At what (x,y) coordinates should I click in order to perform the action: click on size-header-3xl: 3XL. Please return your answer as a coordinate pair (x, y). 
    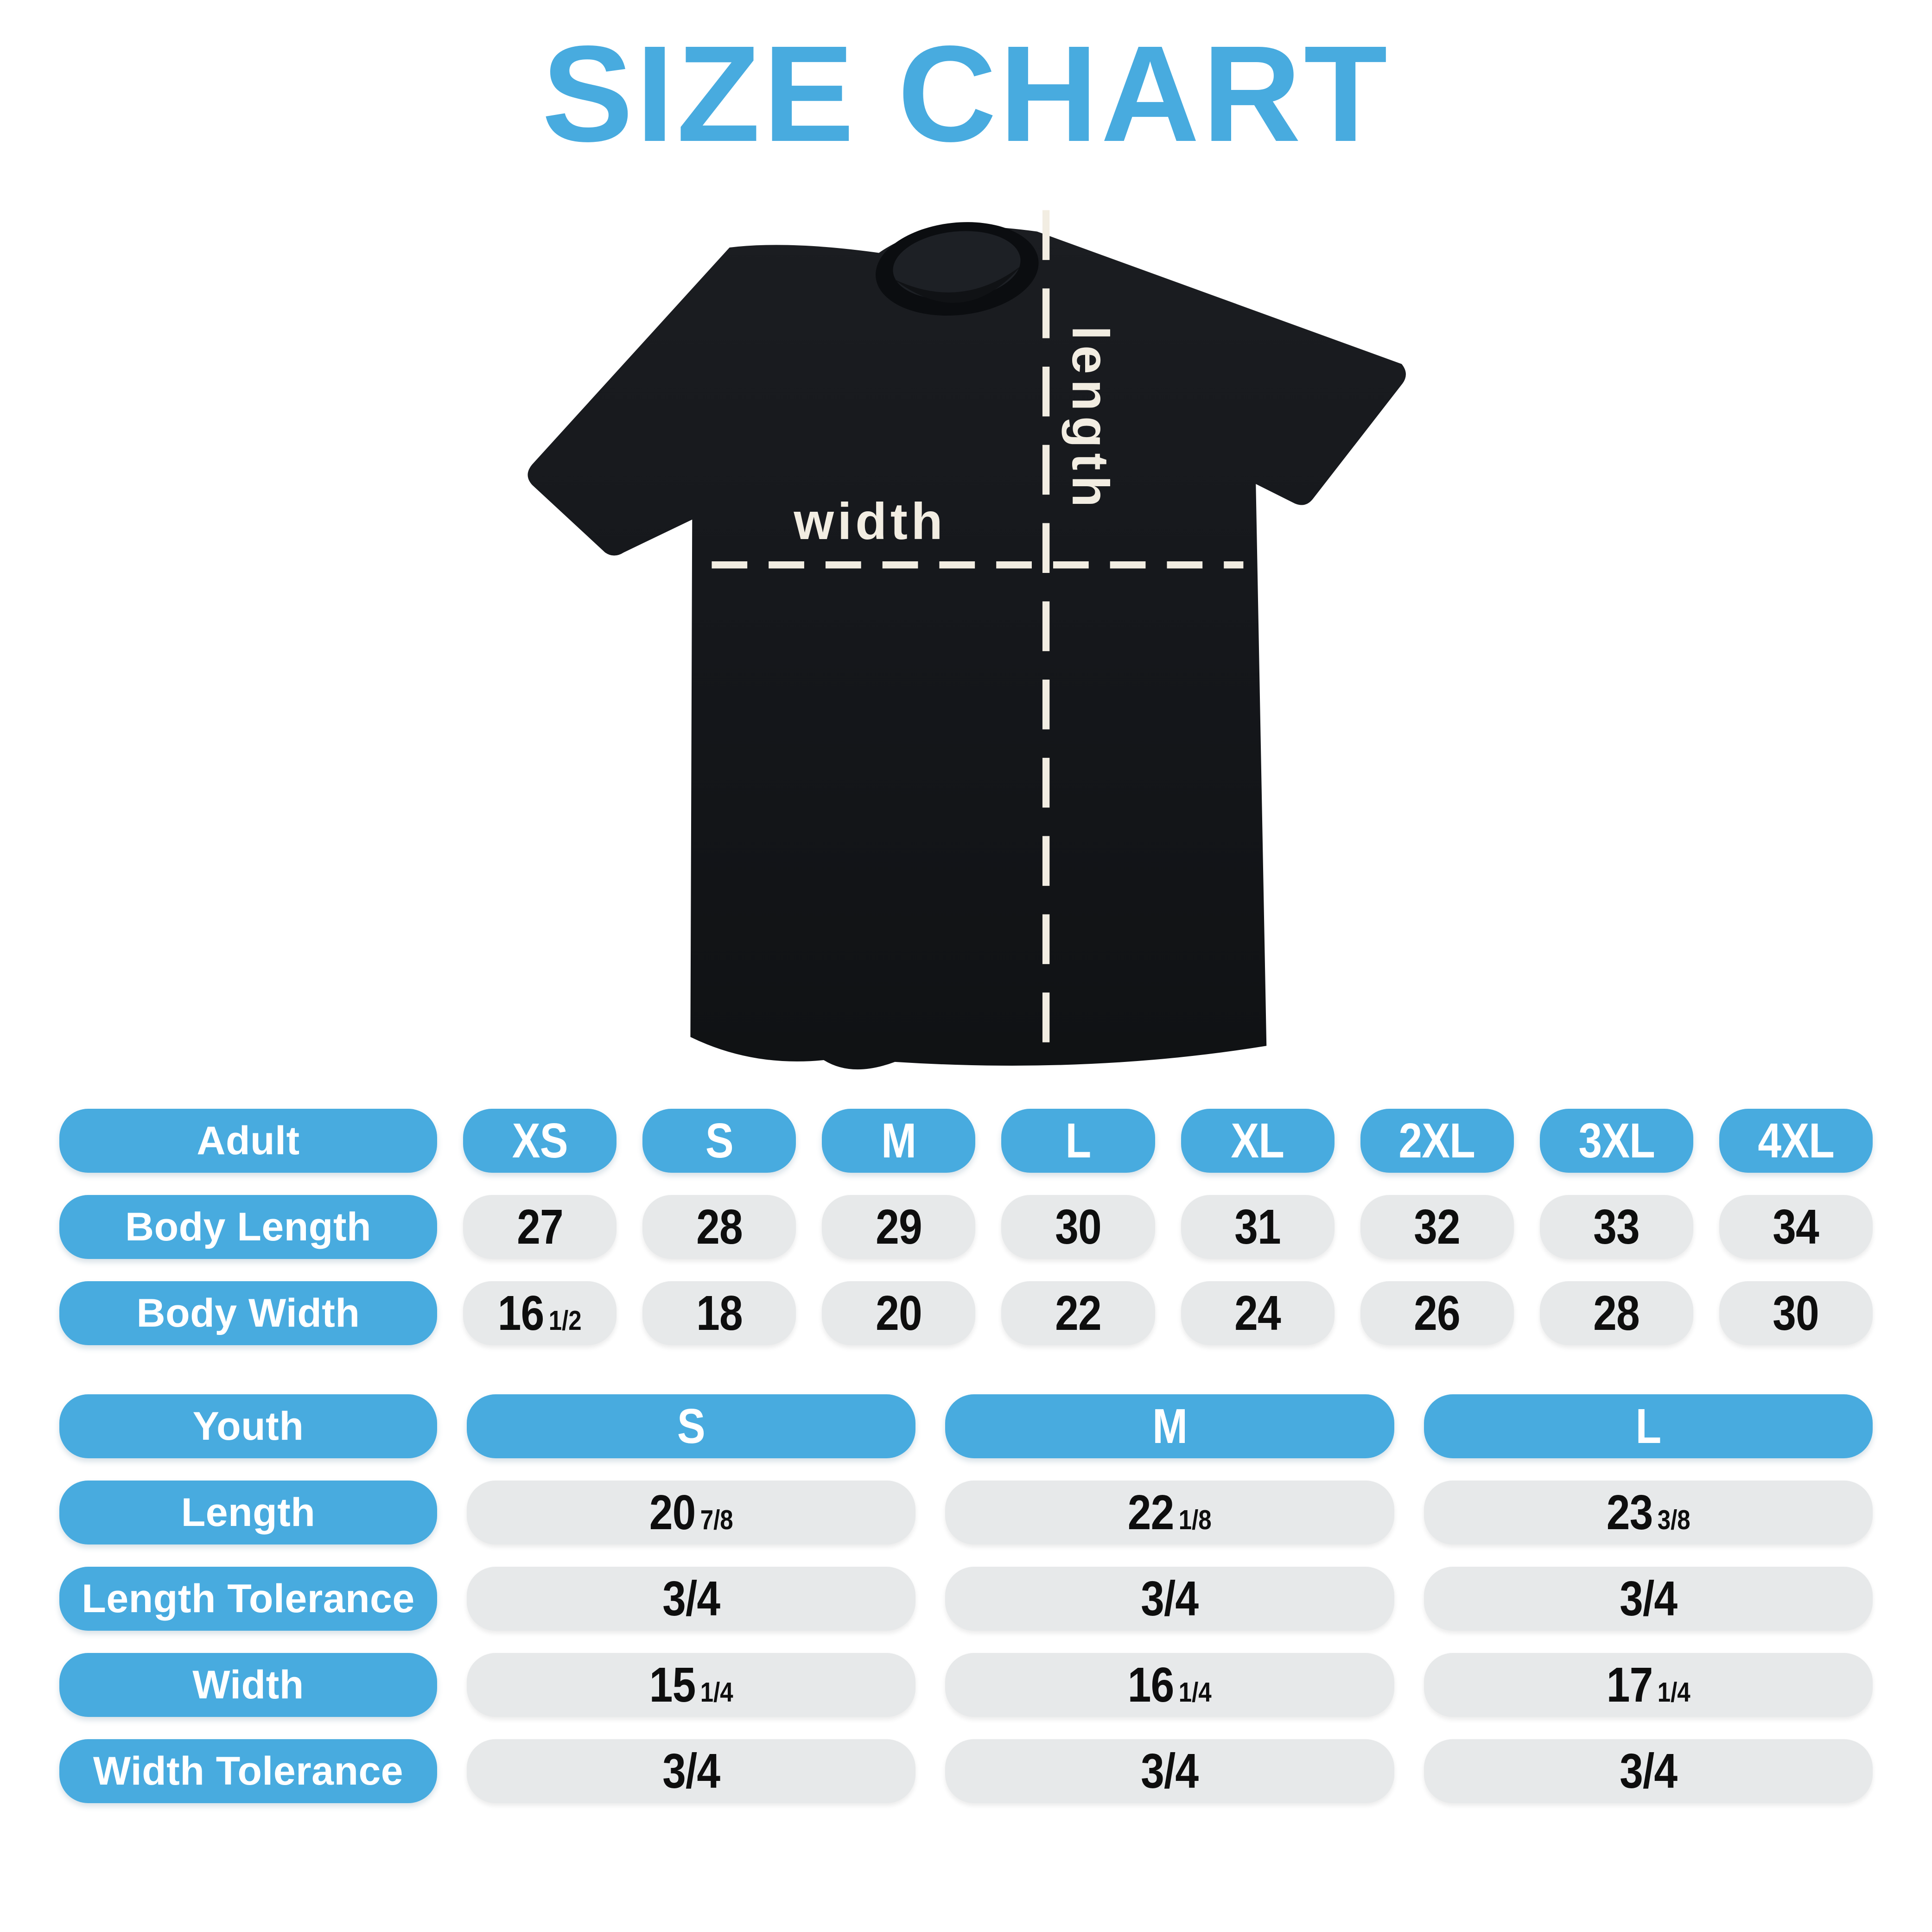
    Looking at the image, I should click on (1616, 1141).